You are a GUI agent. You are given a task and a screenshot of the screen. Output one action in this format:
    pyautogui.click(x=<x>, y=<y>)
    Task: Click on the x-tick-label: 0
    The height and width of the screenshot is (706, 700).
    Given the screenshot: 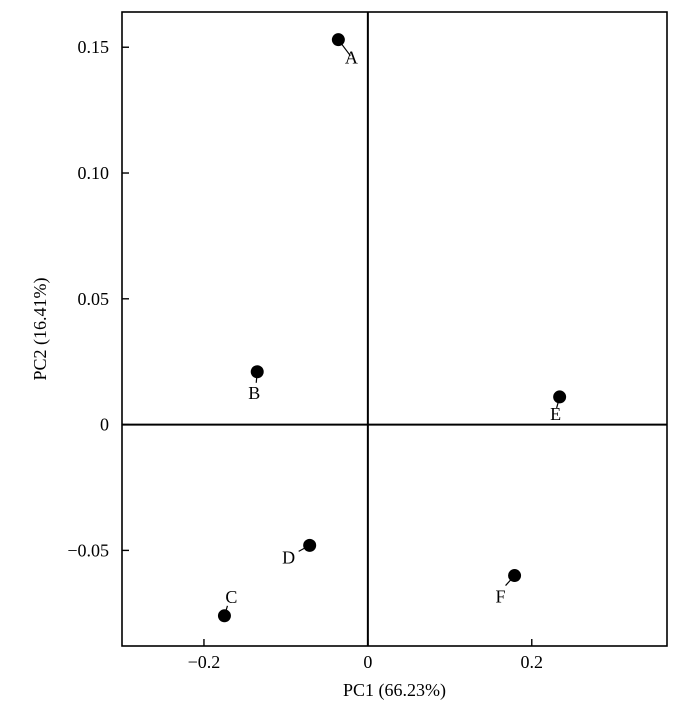 What is the action you would take?
    pyautogui.click(x=367, y=662)
    